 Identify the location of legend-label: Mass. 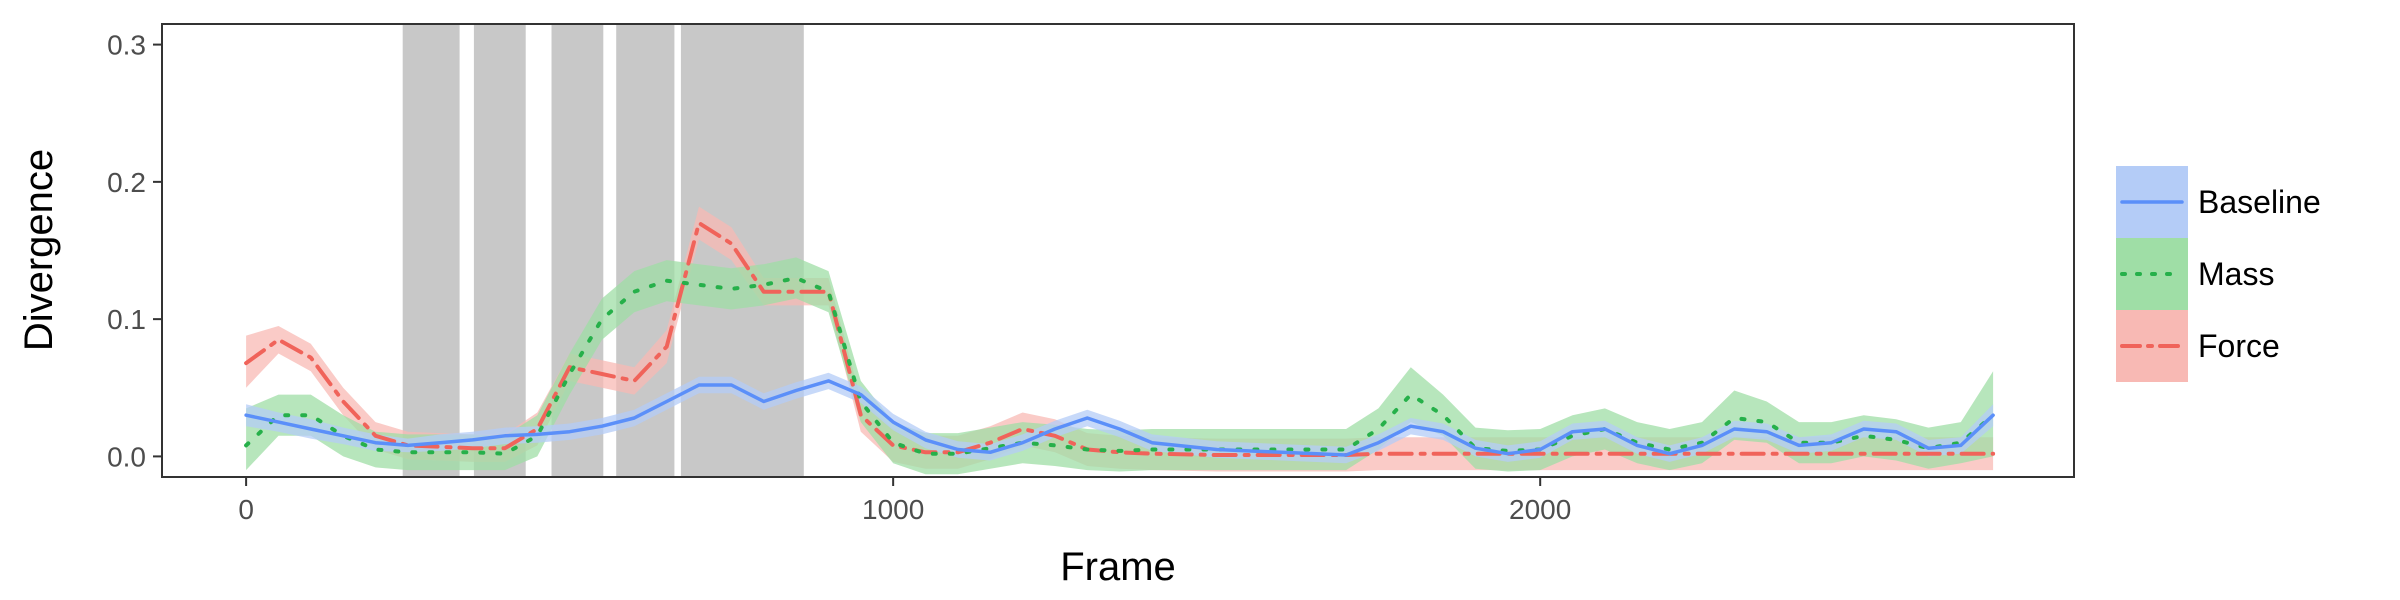
(2236, 274).